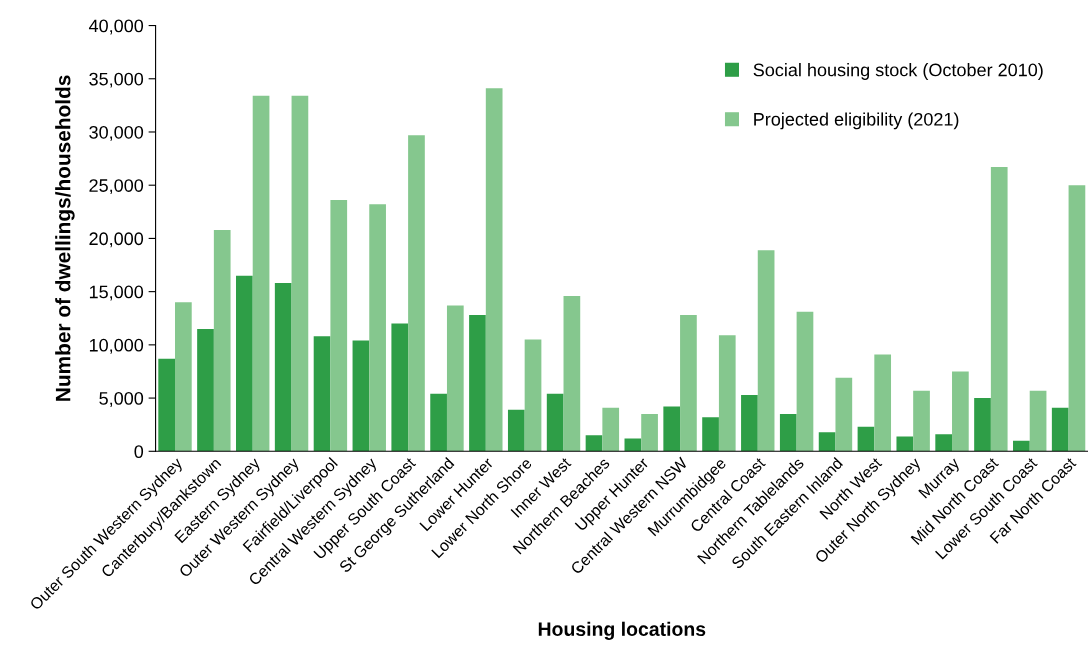 This screenshot has height=655, width=1088. Describe the element at coordinates (65, 238) in the screenshot. I see `y-axis-title: Number of dwellings/households` at that location.